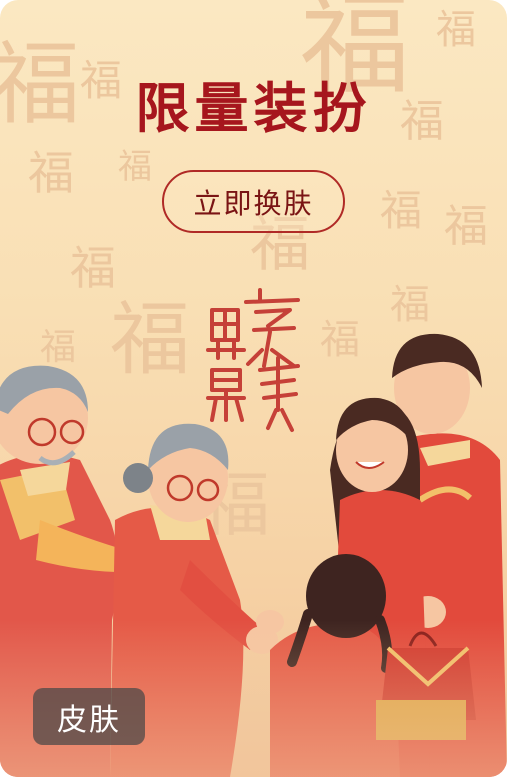  Describe the element at coordinates (253, 108) in the screenshot. I see `card-title: 限量装扮` at that location.